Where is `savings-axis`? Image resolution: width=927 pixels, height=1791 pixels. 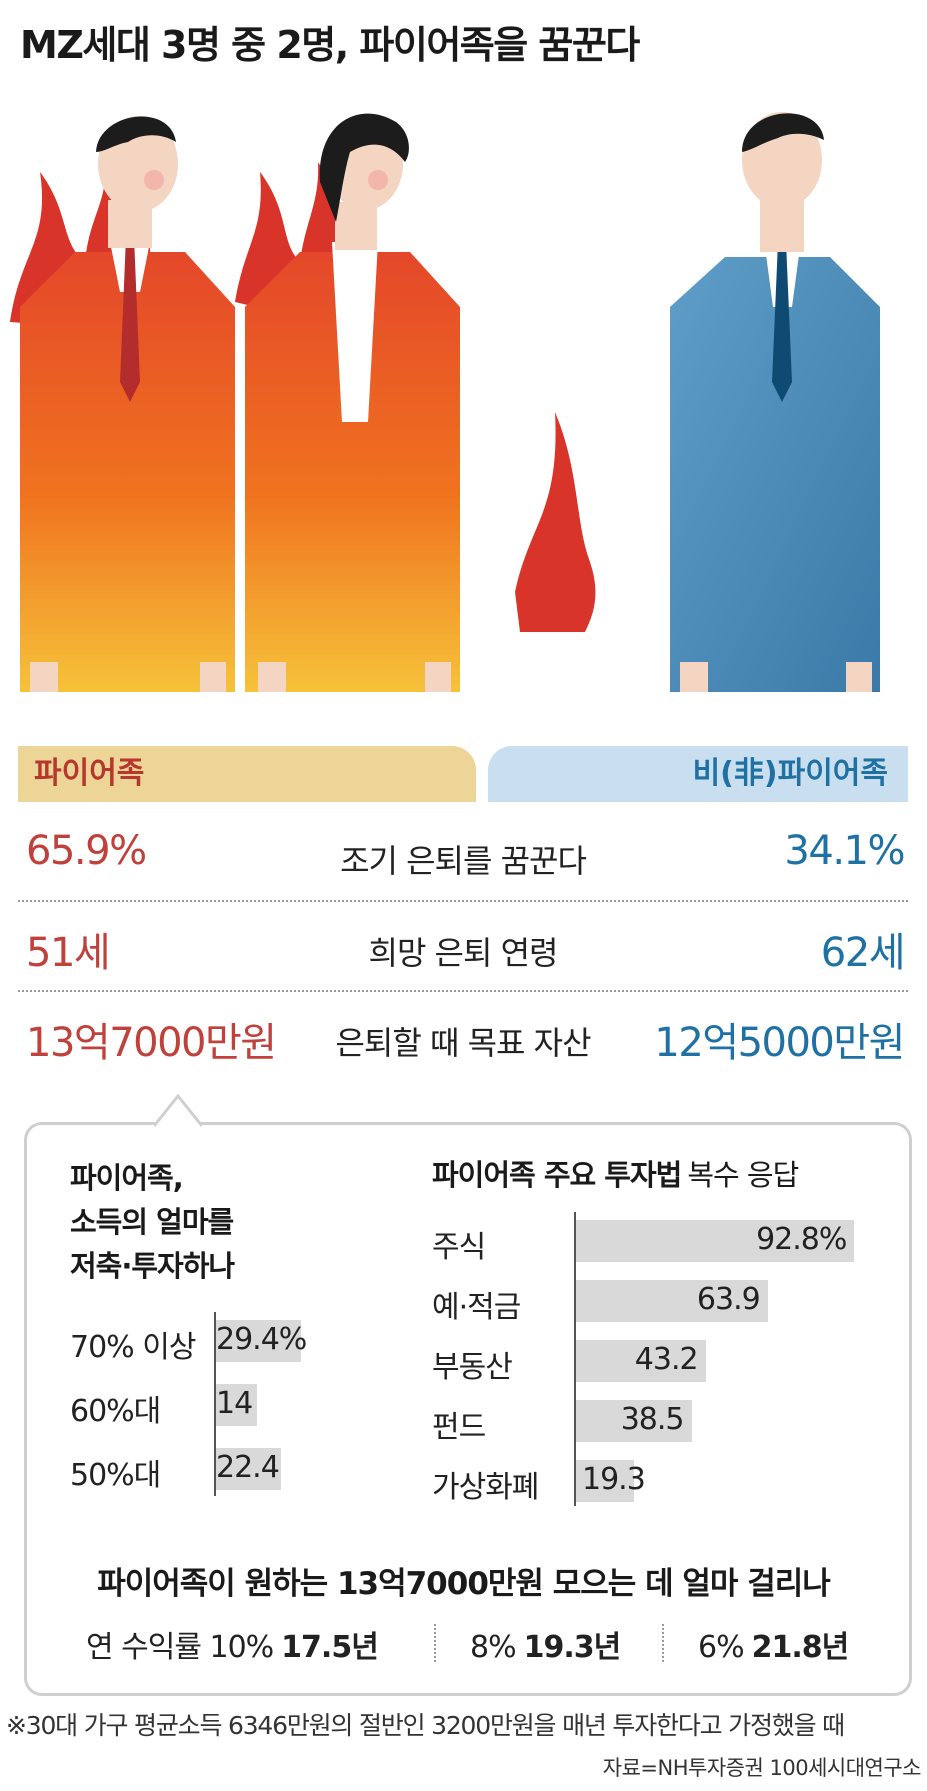 savings-axis is located at coordinates (215, 1404).